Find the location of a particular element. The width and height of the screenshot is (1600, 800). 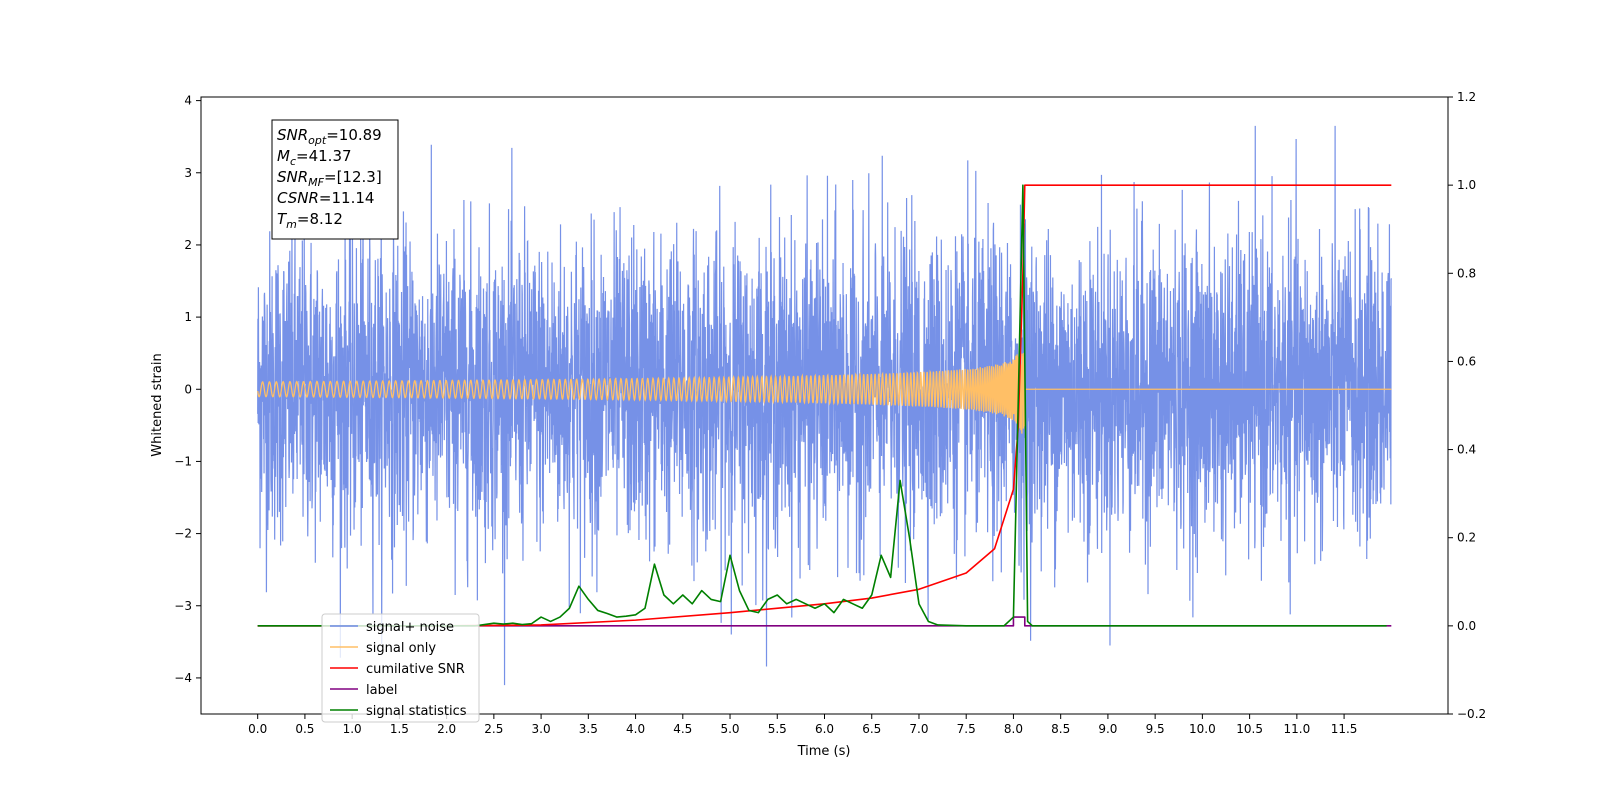

x-axis-label: Time (s) is located at coordinates (824, 751).